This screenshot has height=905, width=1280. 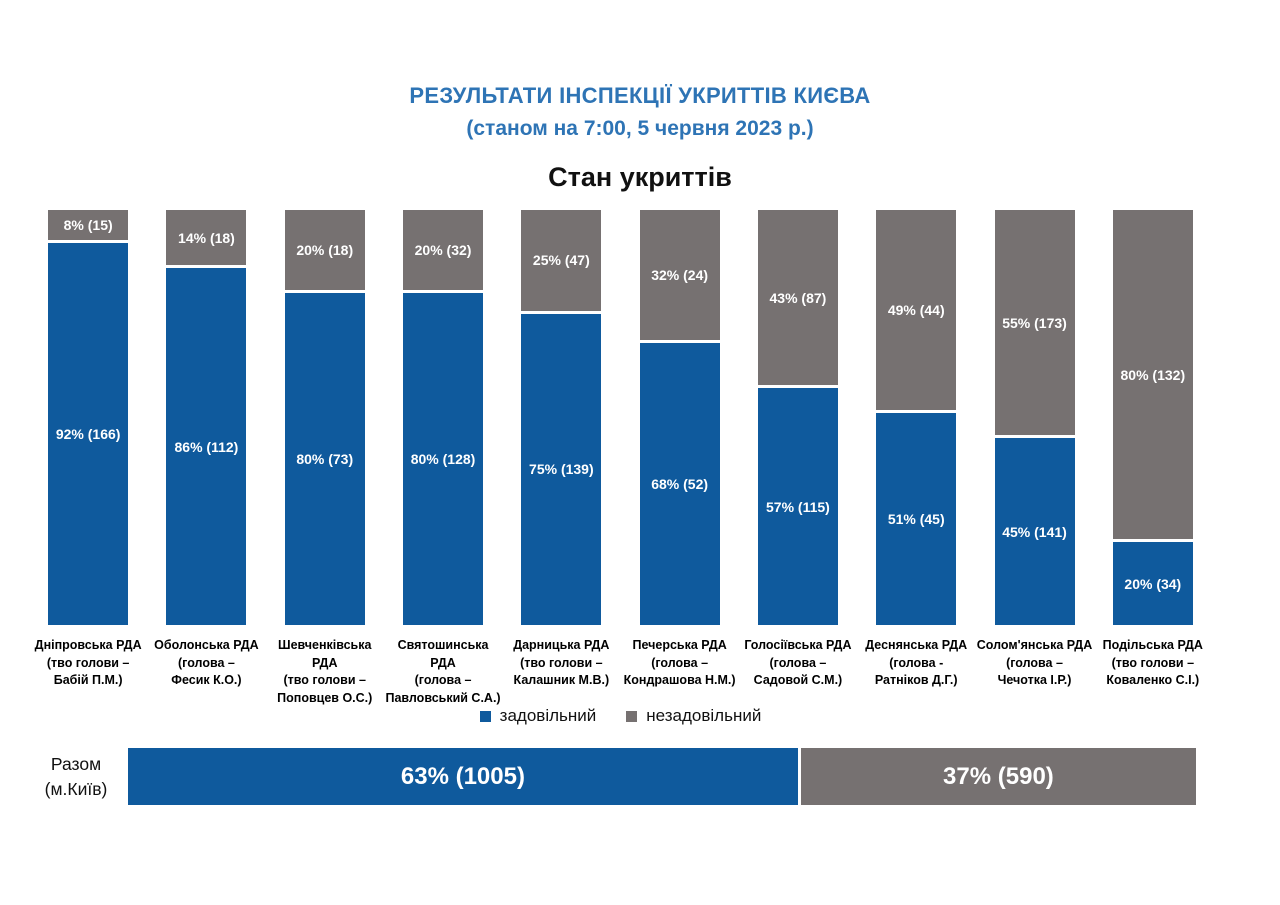 I want to click on satisfactory-value-label: 20% (34), so click(x=1153, y=583).